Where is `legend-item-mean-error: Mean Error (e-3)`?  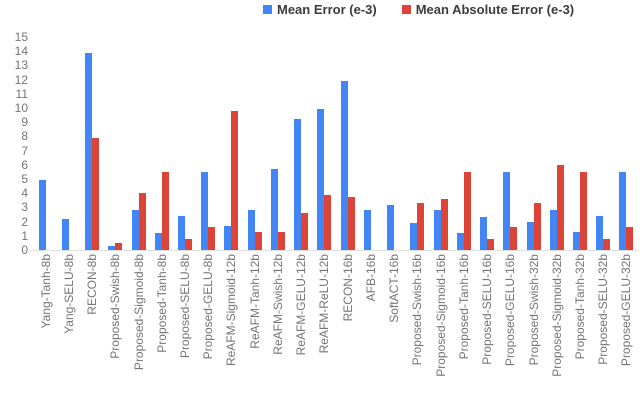
legend-item-mean-error: Mean Error (e-3) is located at coordinates (320, 9).